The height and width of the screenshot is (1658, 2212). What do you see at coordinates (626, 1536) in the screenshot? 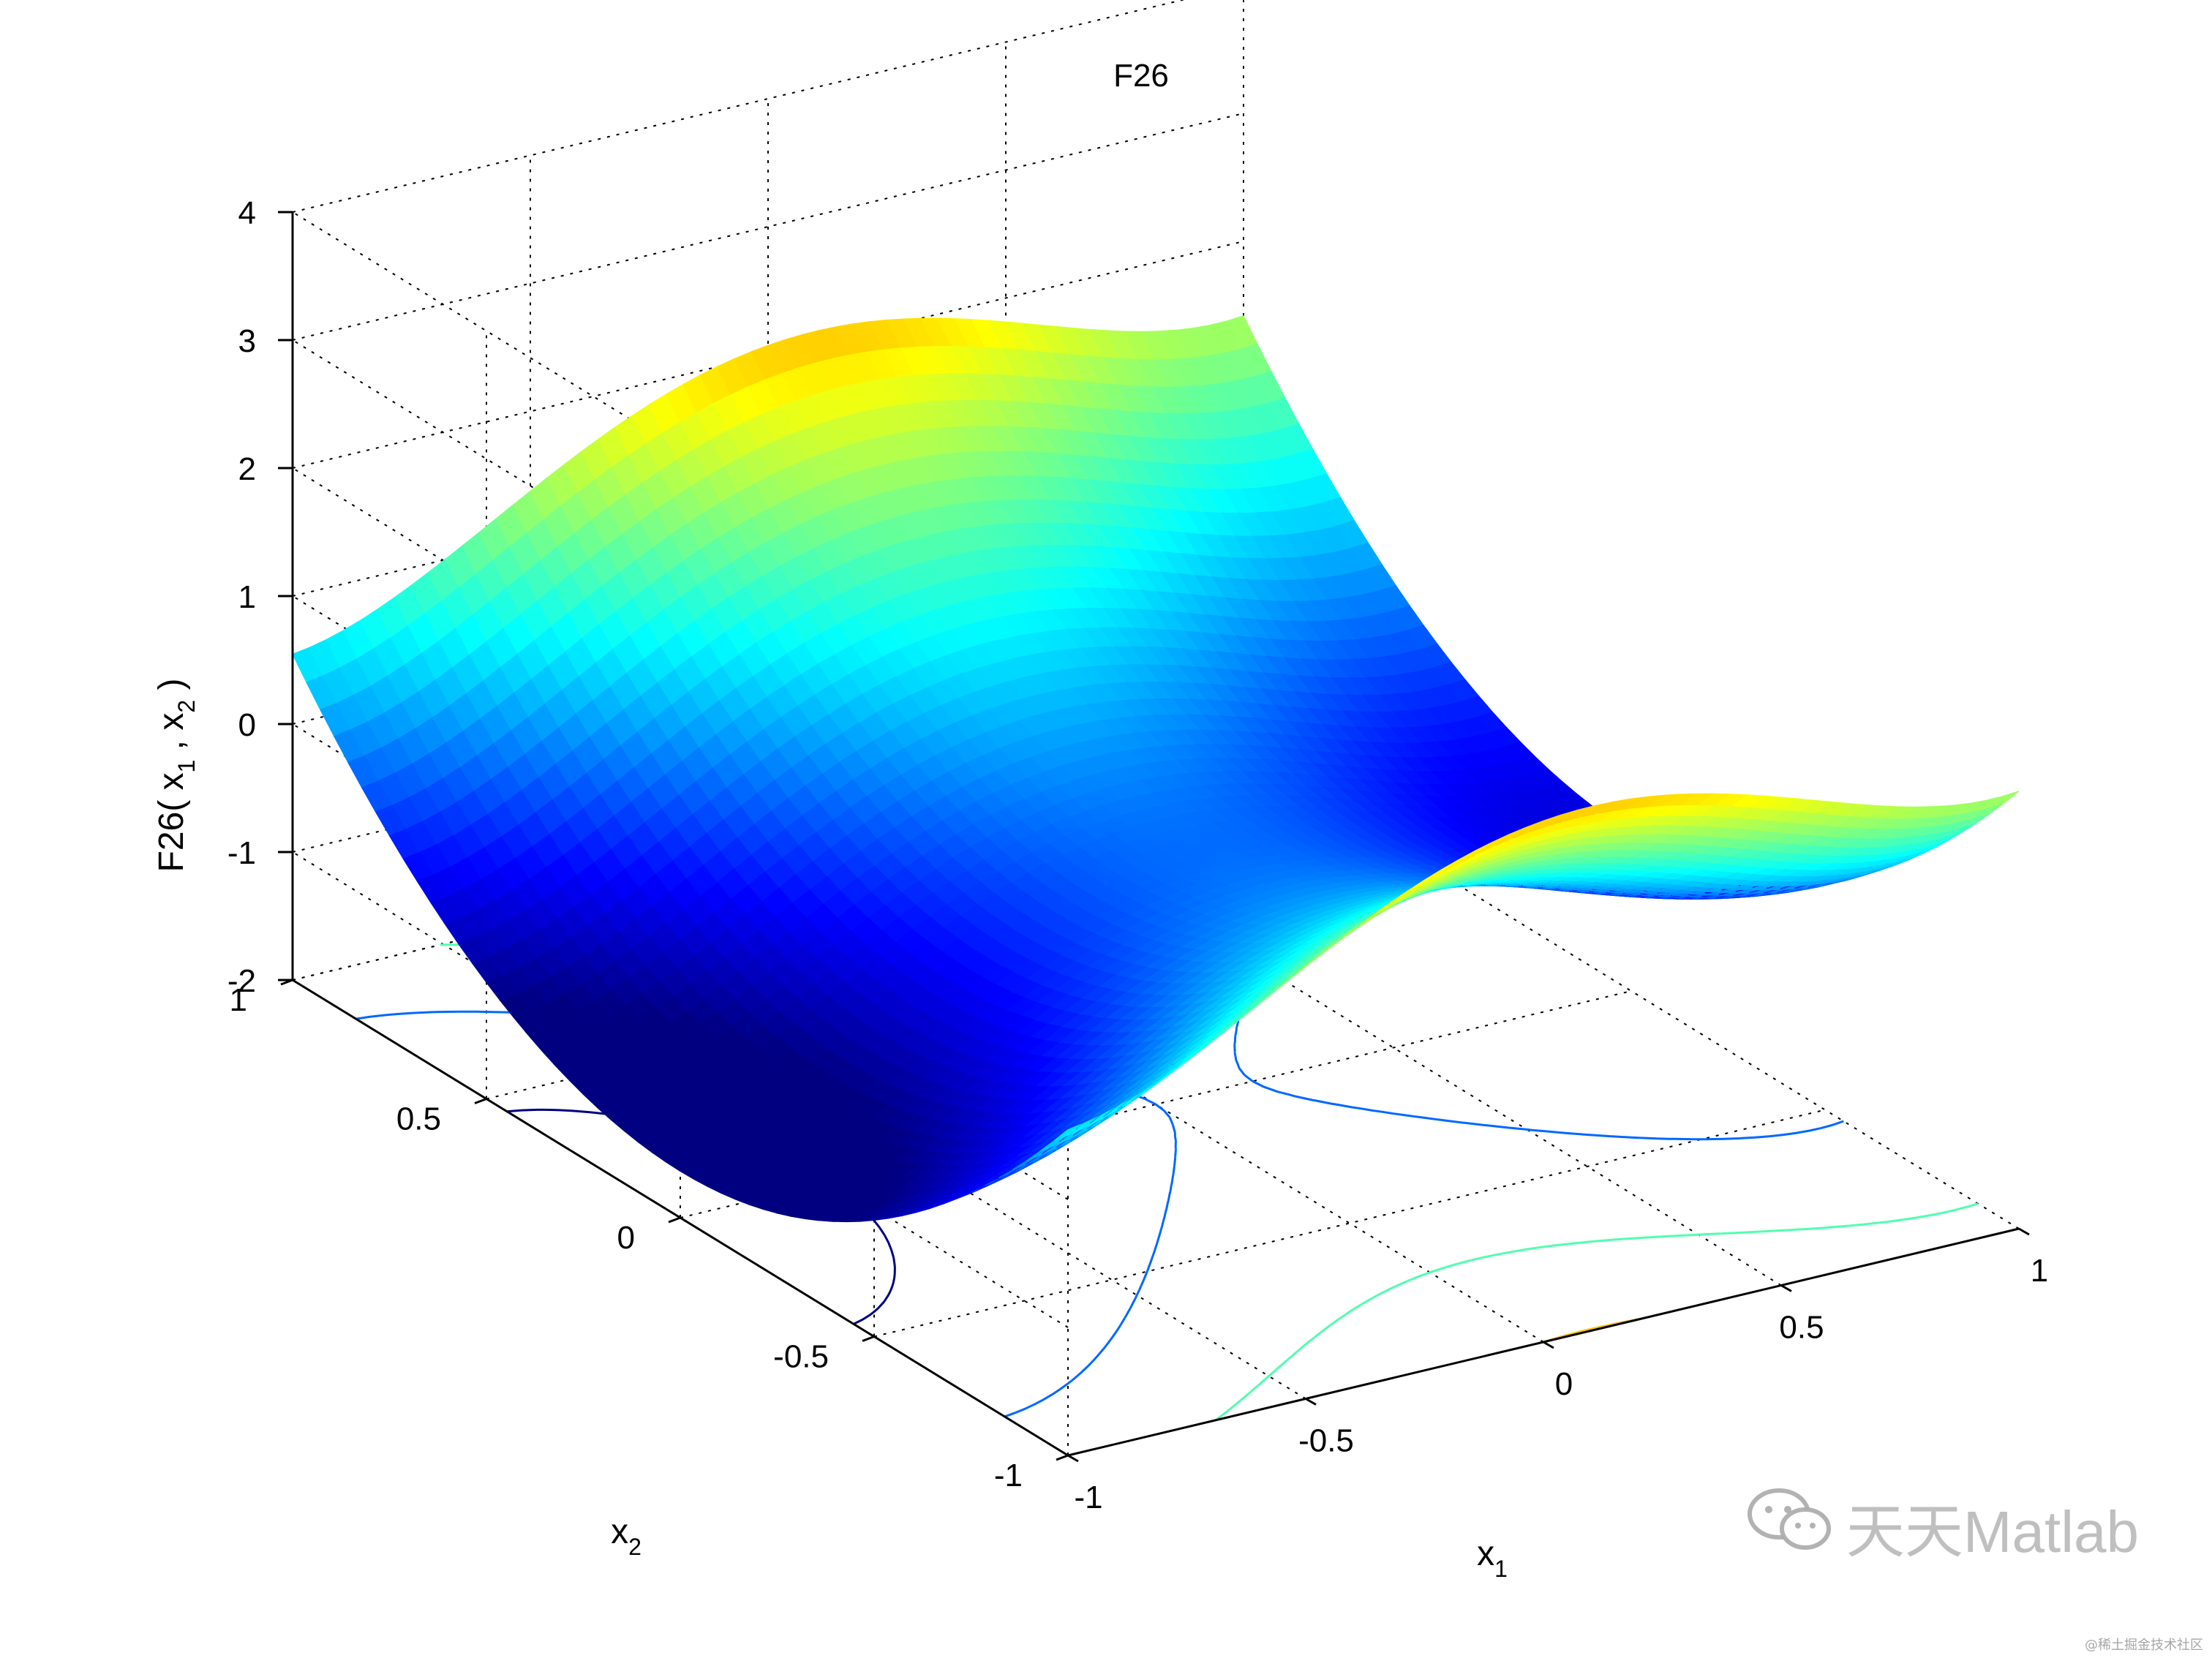
I see `y-axis-label: x2` at bounding box center [626, 1536].